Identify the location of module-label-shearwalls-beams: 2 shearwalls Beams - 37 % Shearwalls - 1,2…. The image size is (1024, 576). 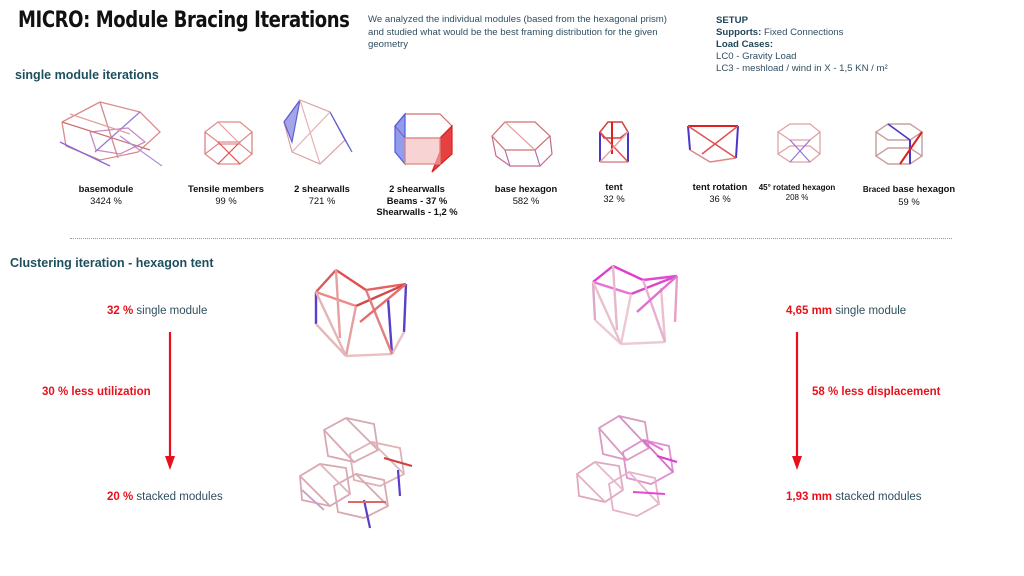
(417, 200).